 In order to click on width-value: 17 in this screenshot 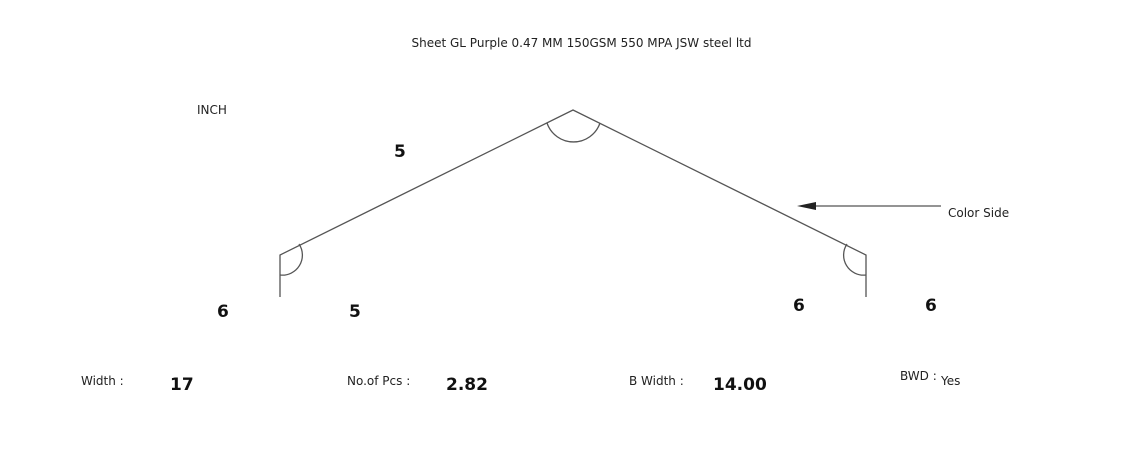, I will do `click(182, 385)`.